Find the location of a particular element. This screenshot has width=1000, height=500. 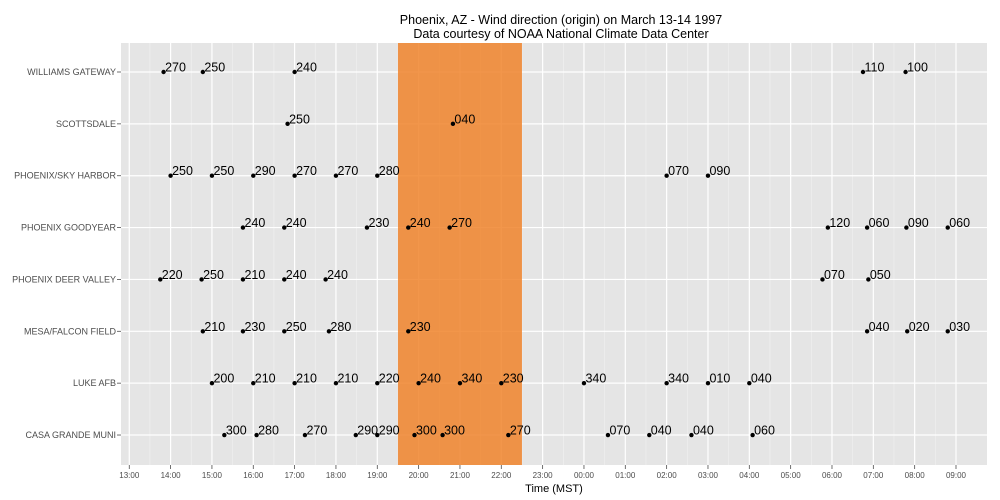

data-point-label: 030 is located at coordinates (959, 327).